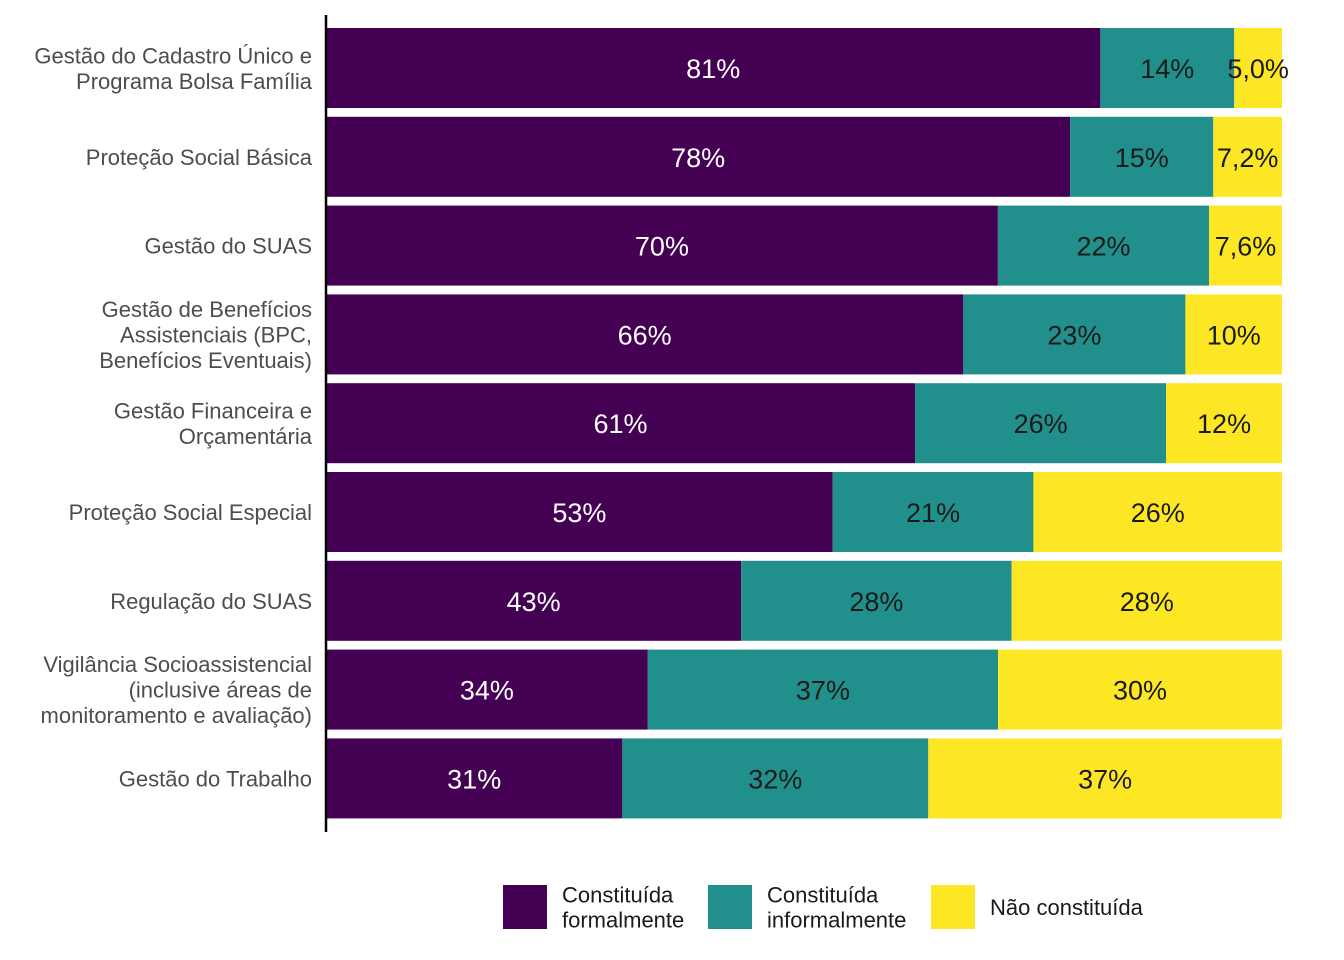 The height and width of the screenshot is (960, 1344). I want to click on bar-value-label: 12%, so click(1224, 424).